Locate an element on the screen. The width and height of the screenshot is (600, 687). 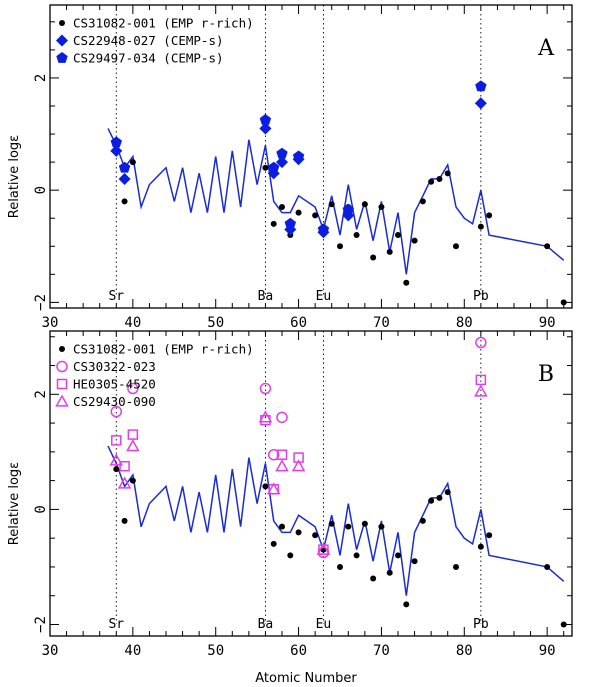
x-tick-label: 70 is located at coordinates (381, 651).